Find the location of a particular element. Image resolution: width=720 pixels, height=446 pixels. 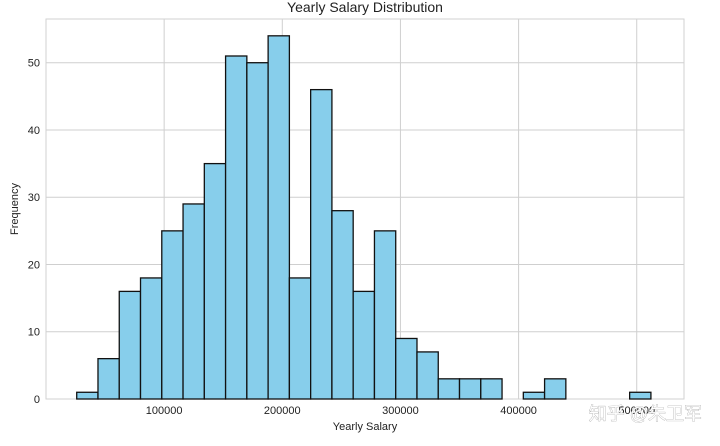

y-tick-label: 0 is located at coordinates (37, 400).